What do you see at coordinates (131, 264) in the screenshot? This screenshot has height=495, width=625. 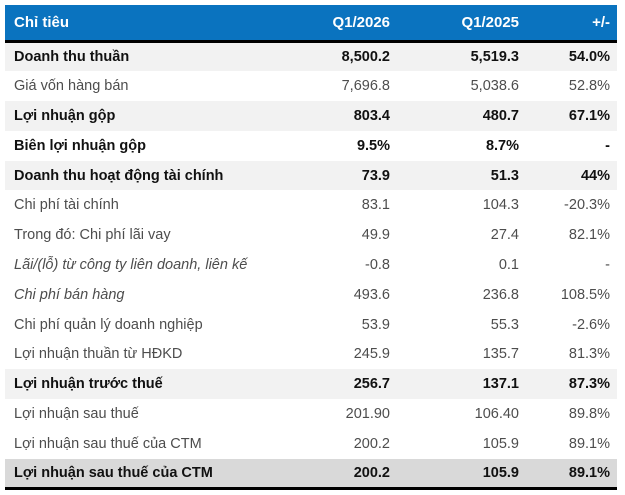 I see `row-label: Lãi/(lỗ) từ công ty liên doanh, liên kế` at bounding box center [131, 264].